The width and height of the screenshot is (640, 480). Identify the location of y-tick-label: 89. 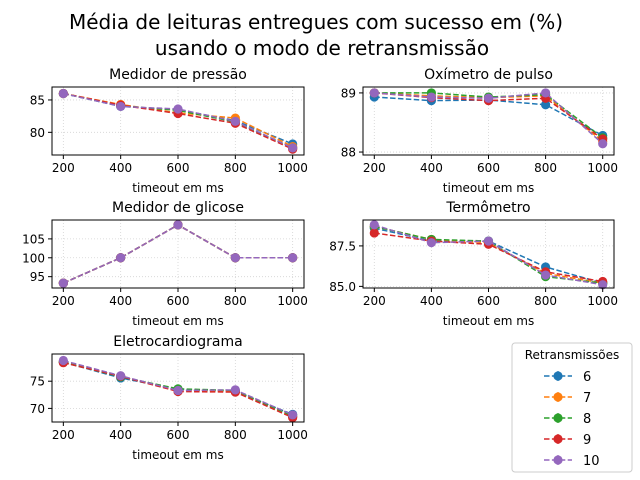
(348, 93).